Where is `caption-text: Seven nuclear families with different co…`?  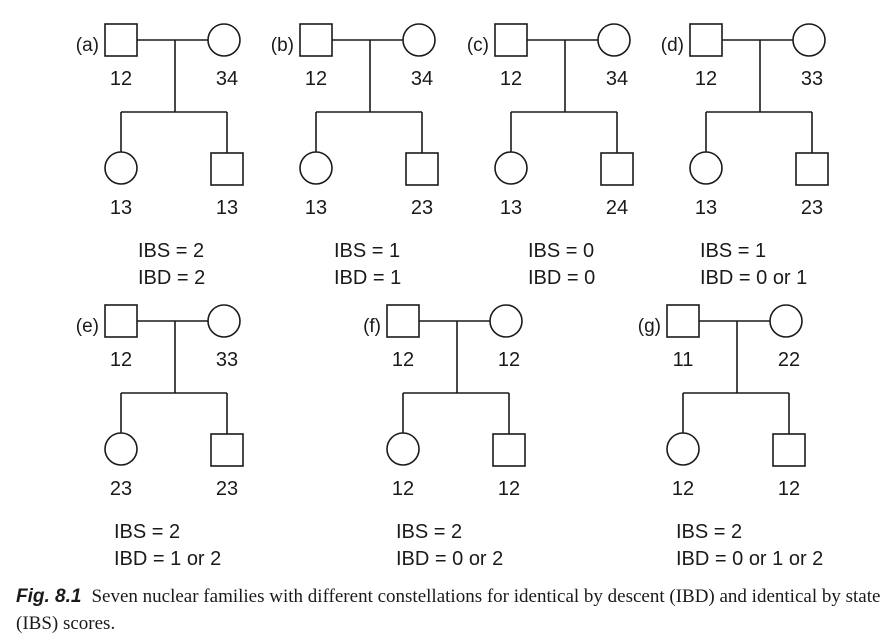 caption-text: Seven nuclear families with different co… is located at coordinates (448, 610).